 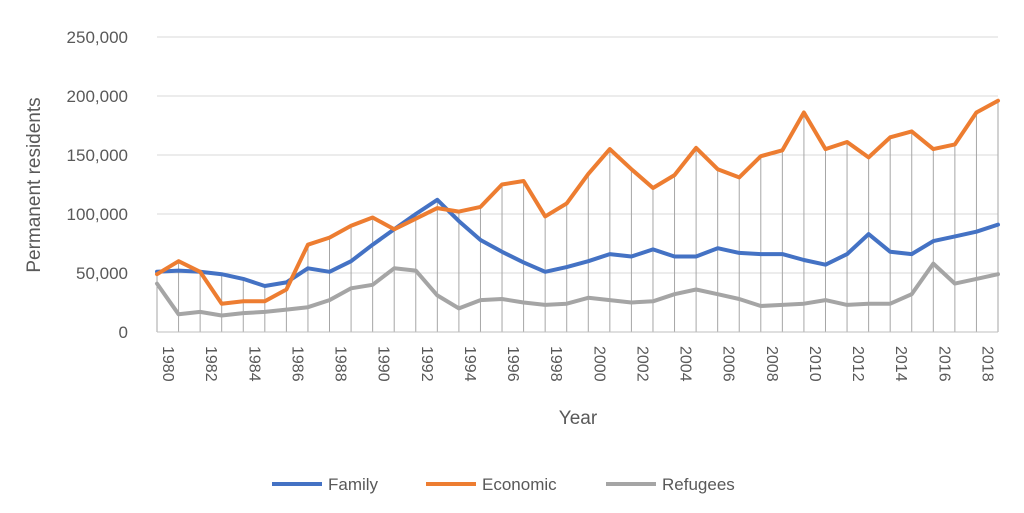 I want to click on x-tick-label: 2012, so click(x=857, y=364).